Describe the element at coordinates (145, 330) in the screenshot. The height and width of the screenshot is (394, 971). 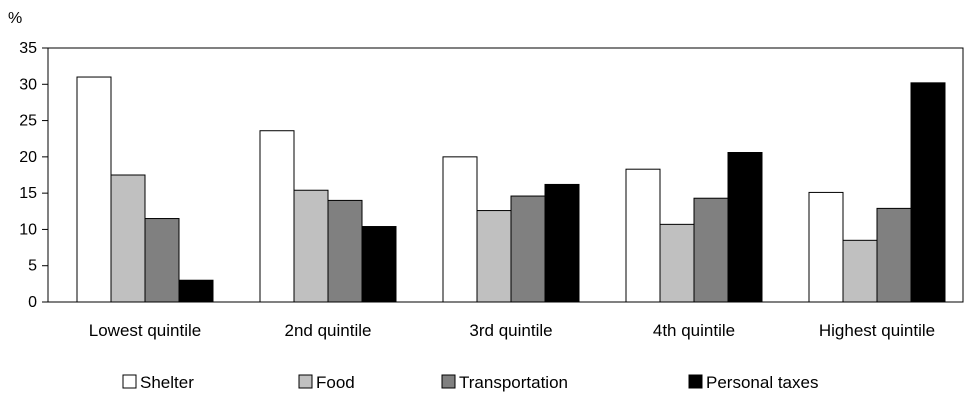
I see `category-label: Lowest quintile` at that location.